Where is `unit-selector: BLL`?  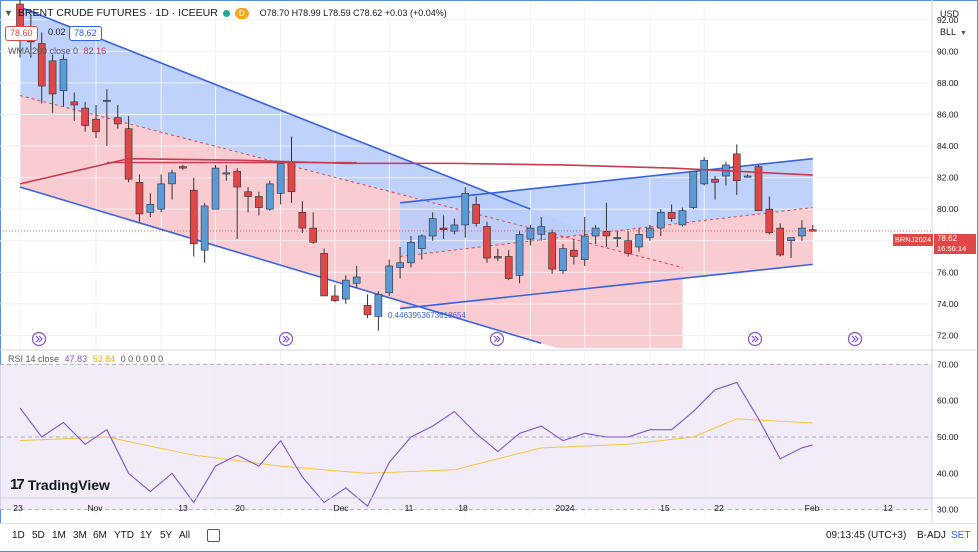 unit-selector: BLL is located at coordinates (948, 32).